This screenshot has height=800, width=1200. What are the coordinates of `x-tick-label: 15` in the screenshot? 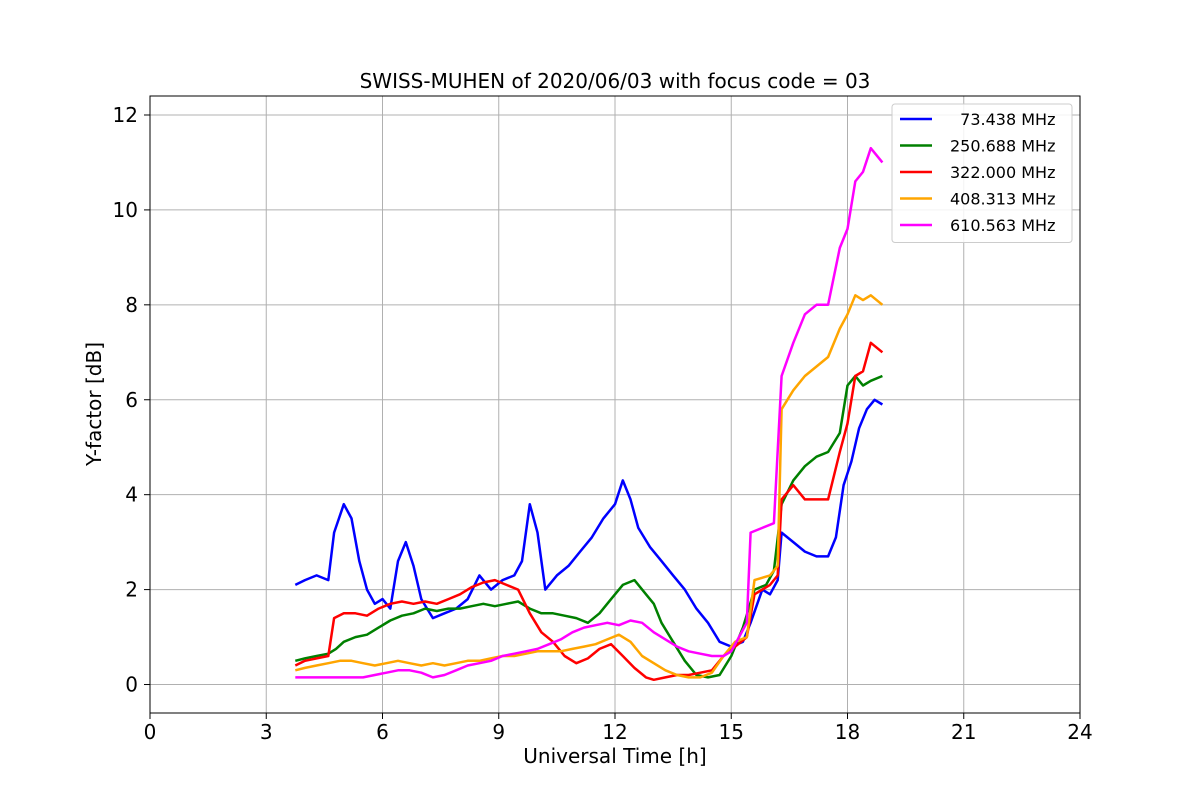 It's located at (731, 732).